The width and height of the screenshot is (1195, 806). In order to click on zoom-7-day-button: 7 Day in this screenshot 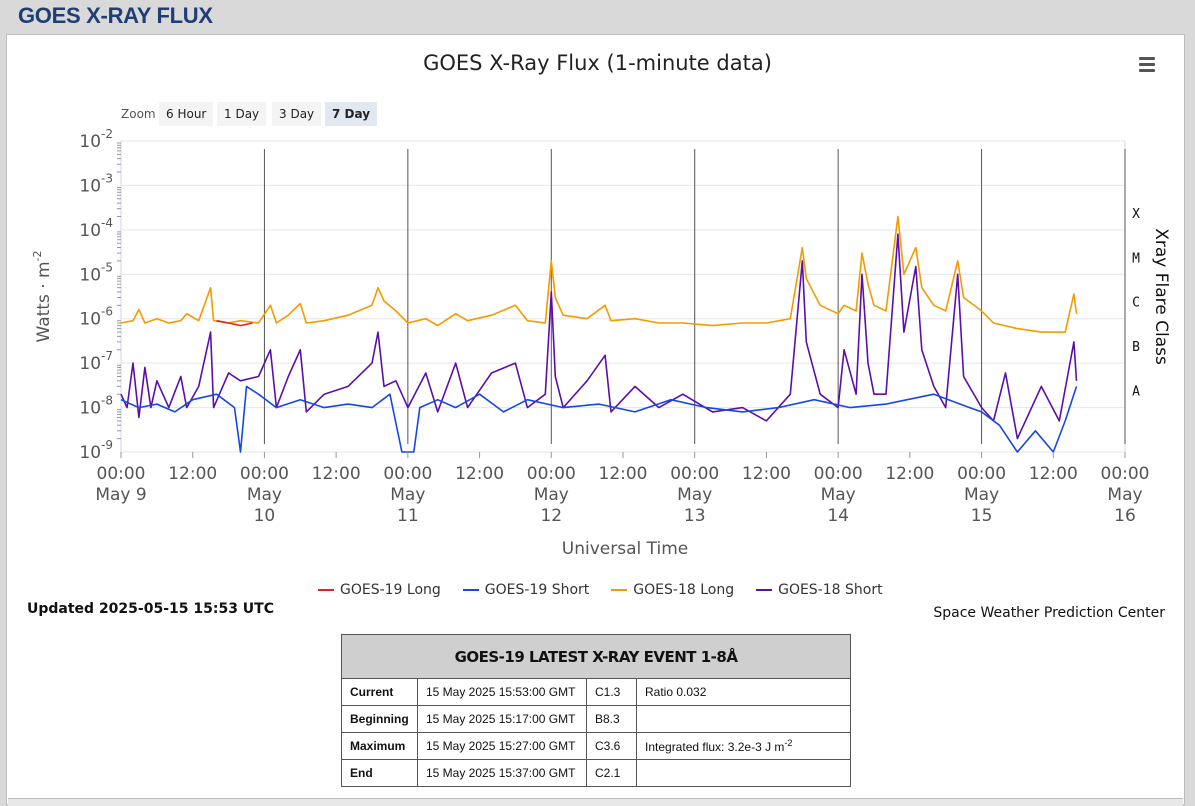, I will do `click(351, 114)`.